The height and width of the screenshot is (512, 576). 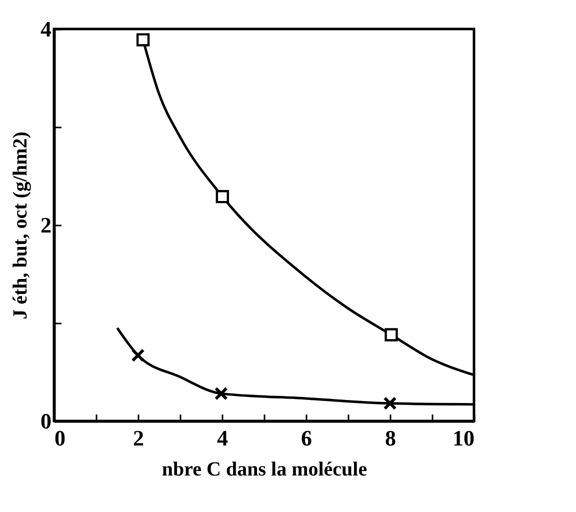 What do you see at coordinates (46, 29) in the screenshot?
I see `y-tick-label: 4` at bounding box center [46, 29].